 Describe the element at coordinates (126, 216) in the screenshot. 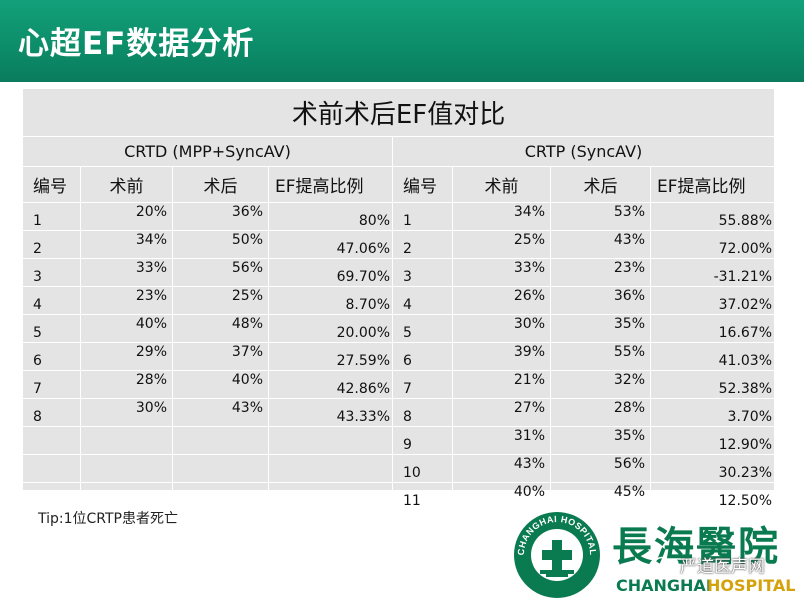

I see `cell-pre-ef: 20%` at that location.